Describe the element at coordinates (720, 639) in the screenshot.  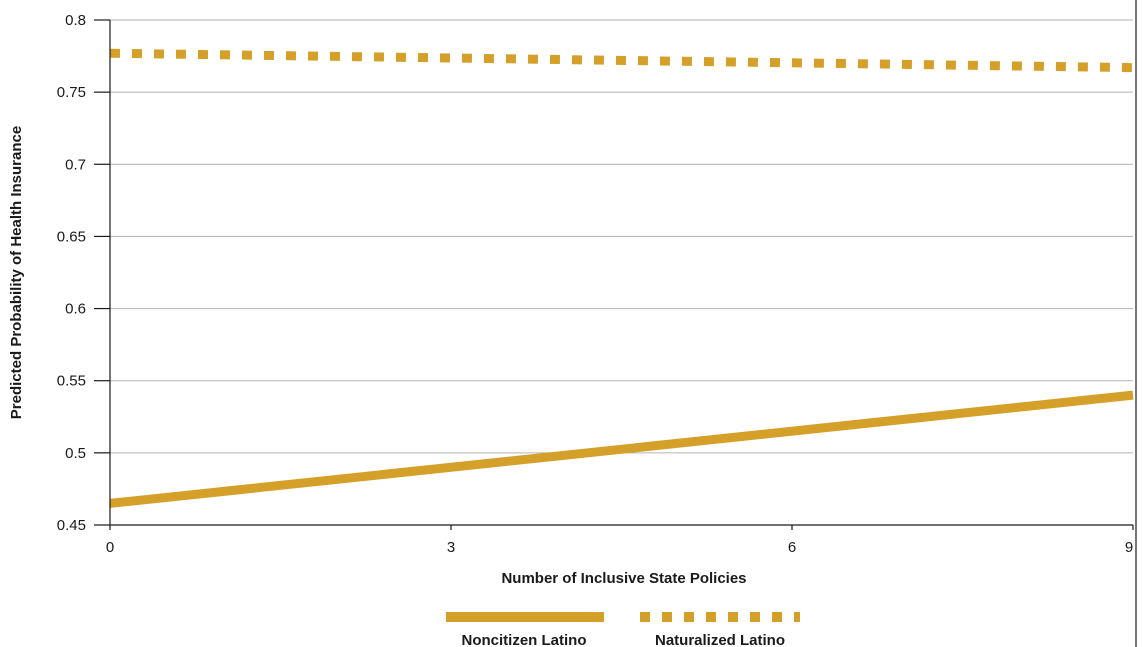
I see `legend-label: Naturalized Latino` at that location.